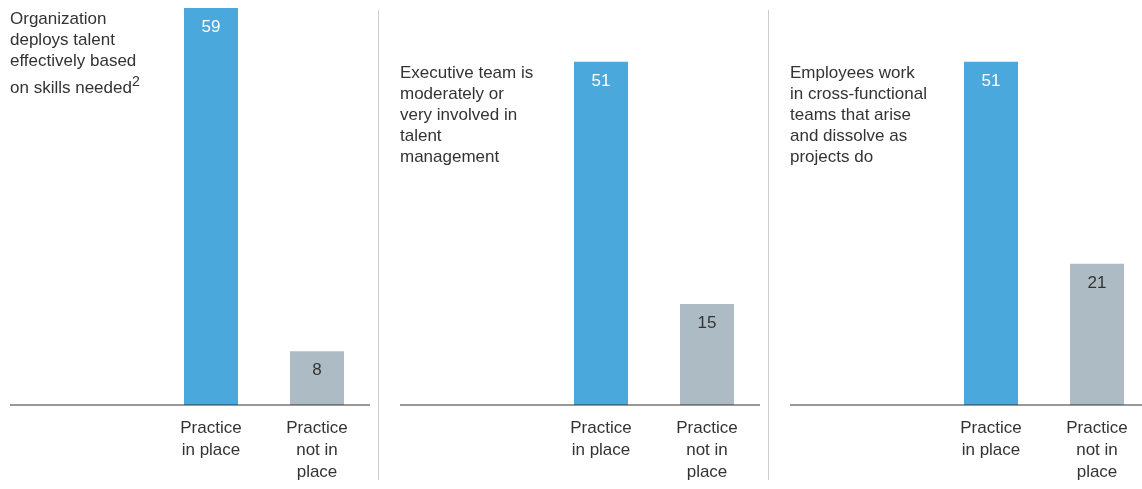 This screenshot has height=489, width=1142. Describe the element at coordinates (859, 114) in the screenshot. I see `text: Employees work in cross-functional teams that arise and dissolve as projects do` at that location.